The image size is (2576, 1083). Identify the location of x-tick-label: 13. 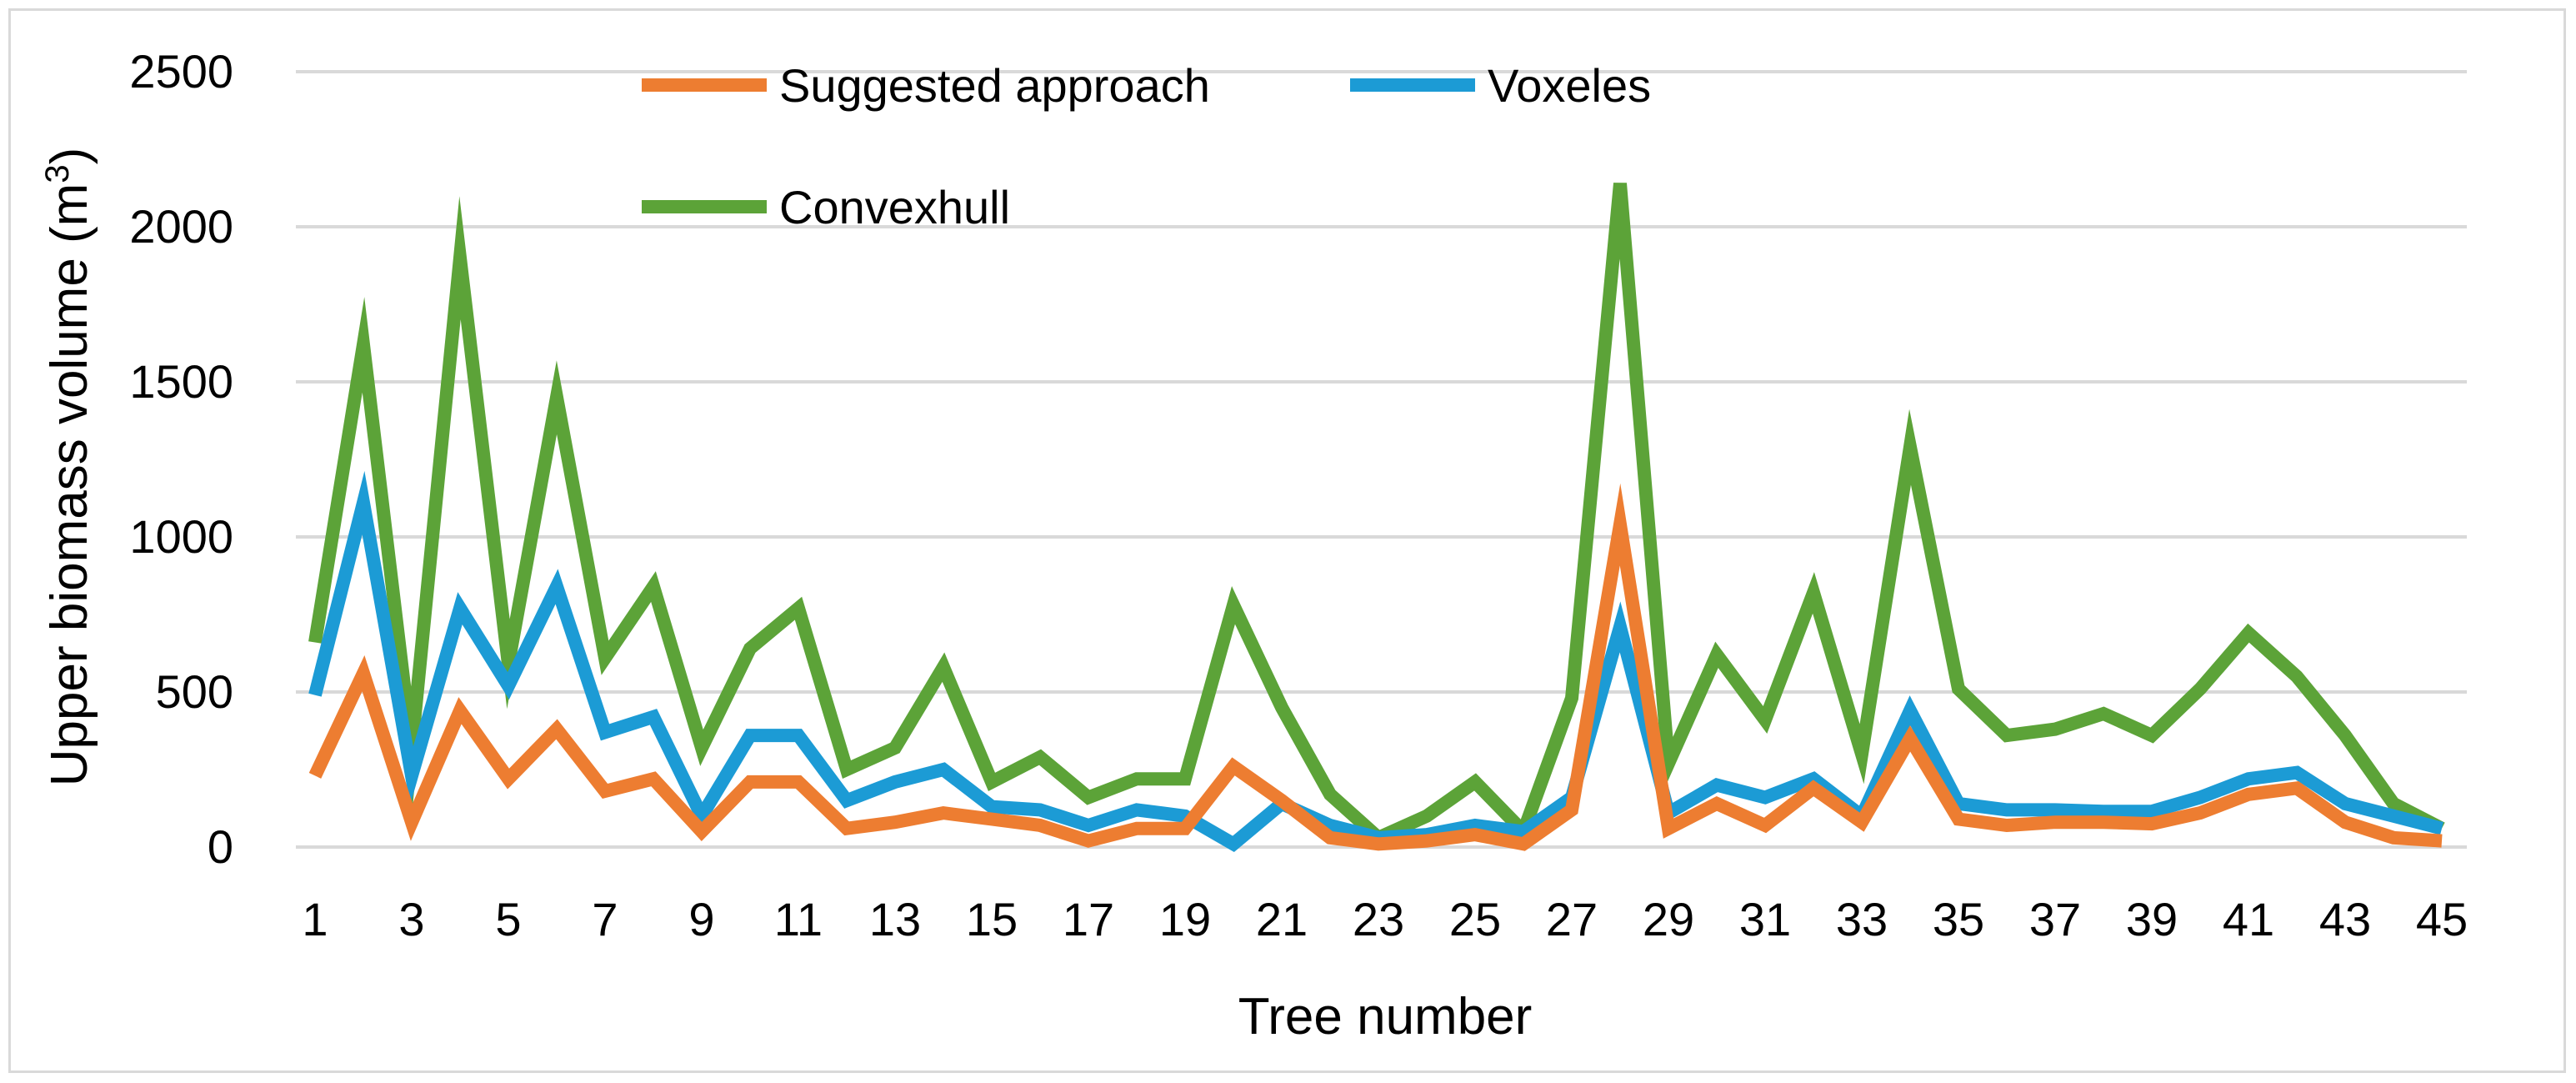
(895, 919).